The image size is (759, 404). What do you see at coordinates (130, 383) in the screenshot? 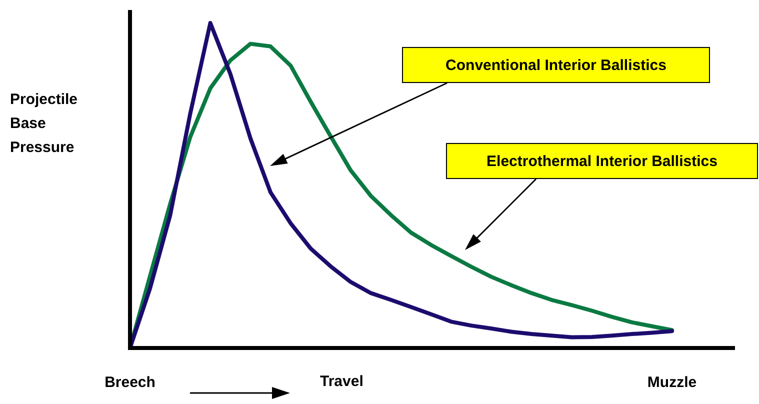
I see `x-tick-label: Breech` at bounding box center [130, 383].